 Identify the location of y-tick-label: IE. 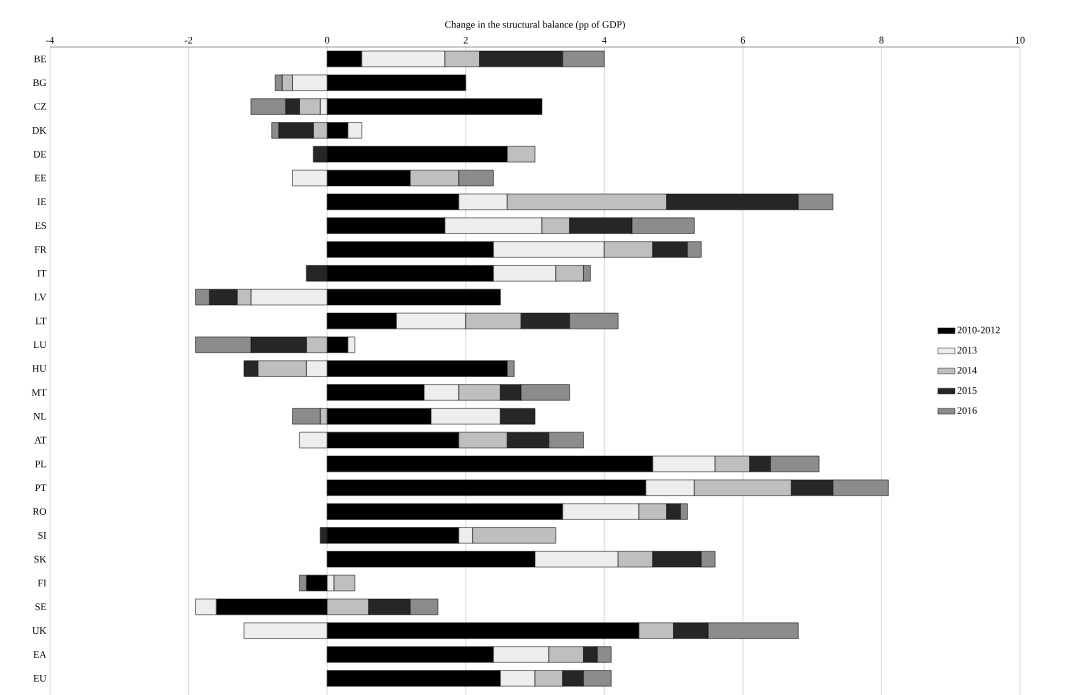
(41, 202).